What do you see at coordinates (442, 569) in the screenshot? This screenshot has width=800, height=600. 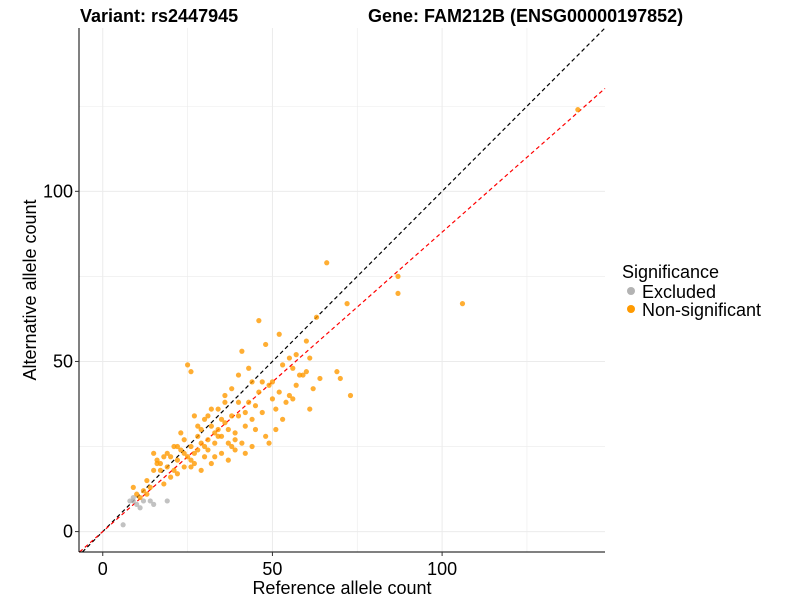 I see `x-tick-label: 100` at bounding box center [442, 569].